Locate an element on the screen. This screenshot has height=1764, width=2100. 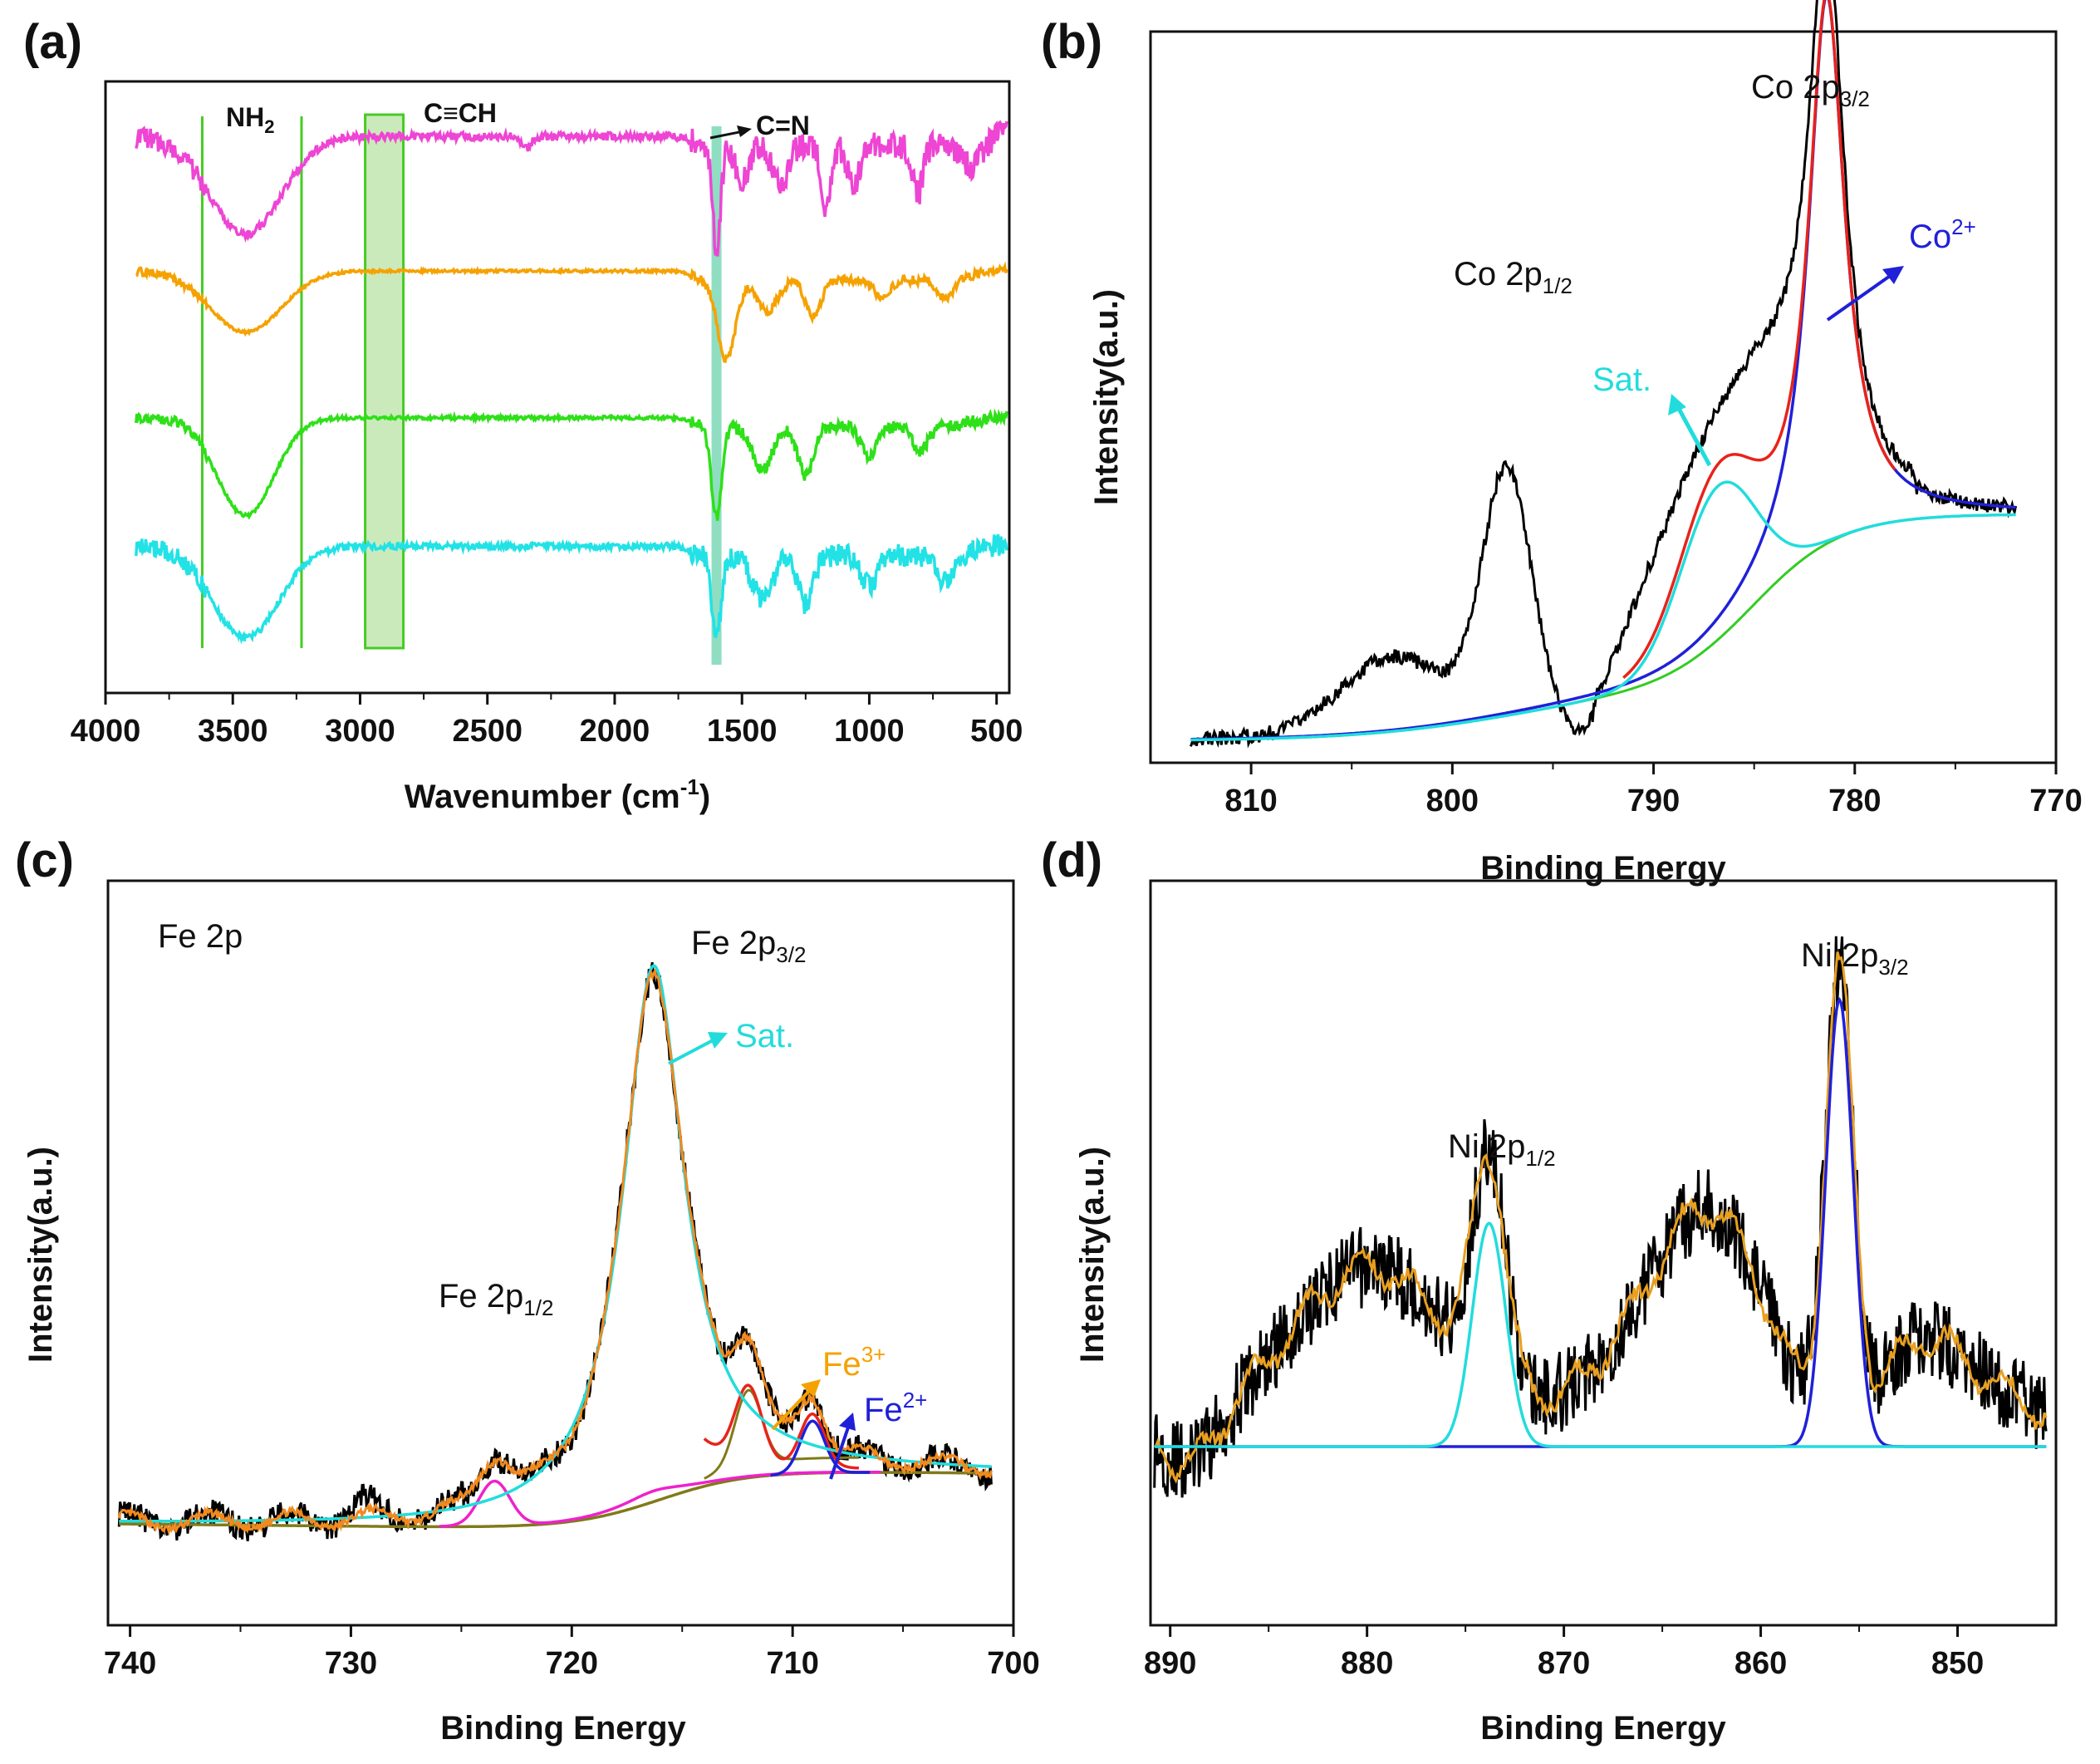
x-1-tick-label-780: 780 is located at coordinates (1854, 801).